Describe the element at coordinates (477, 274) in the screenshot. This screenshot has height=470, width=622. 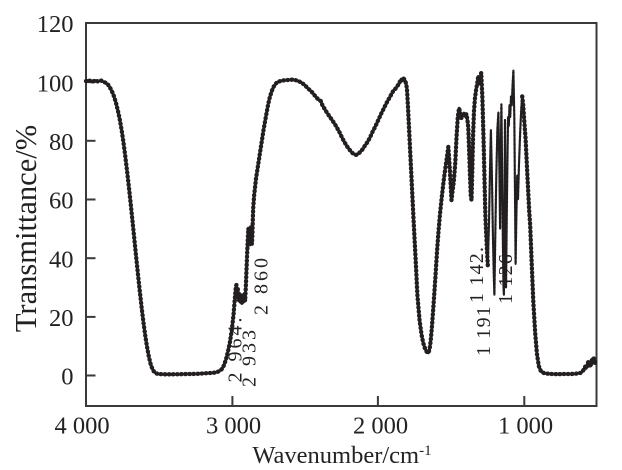
I see `svg-text: 1 142.` at that location.